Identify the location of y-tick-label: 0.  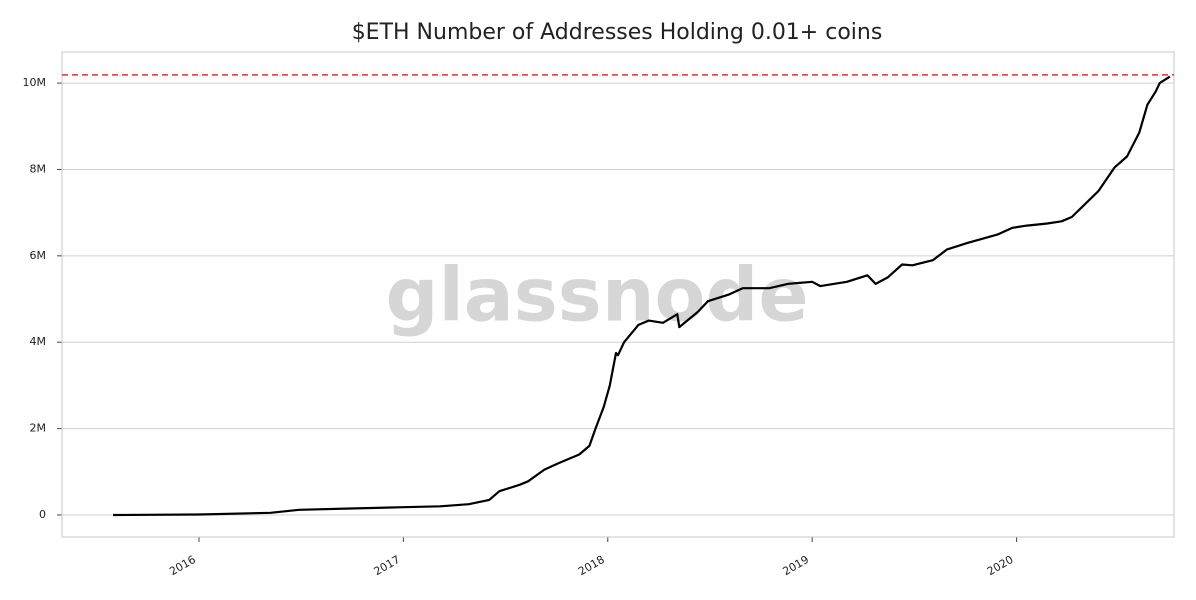
(42, 514).